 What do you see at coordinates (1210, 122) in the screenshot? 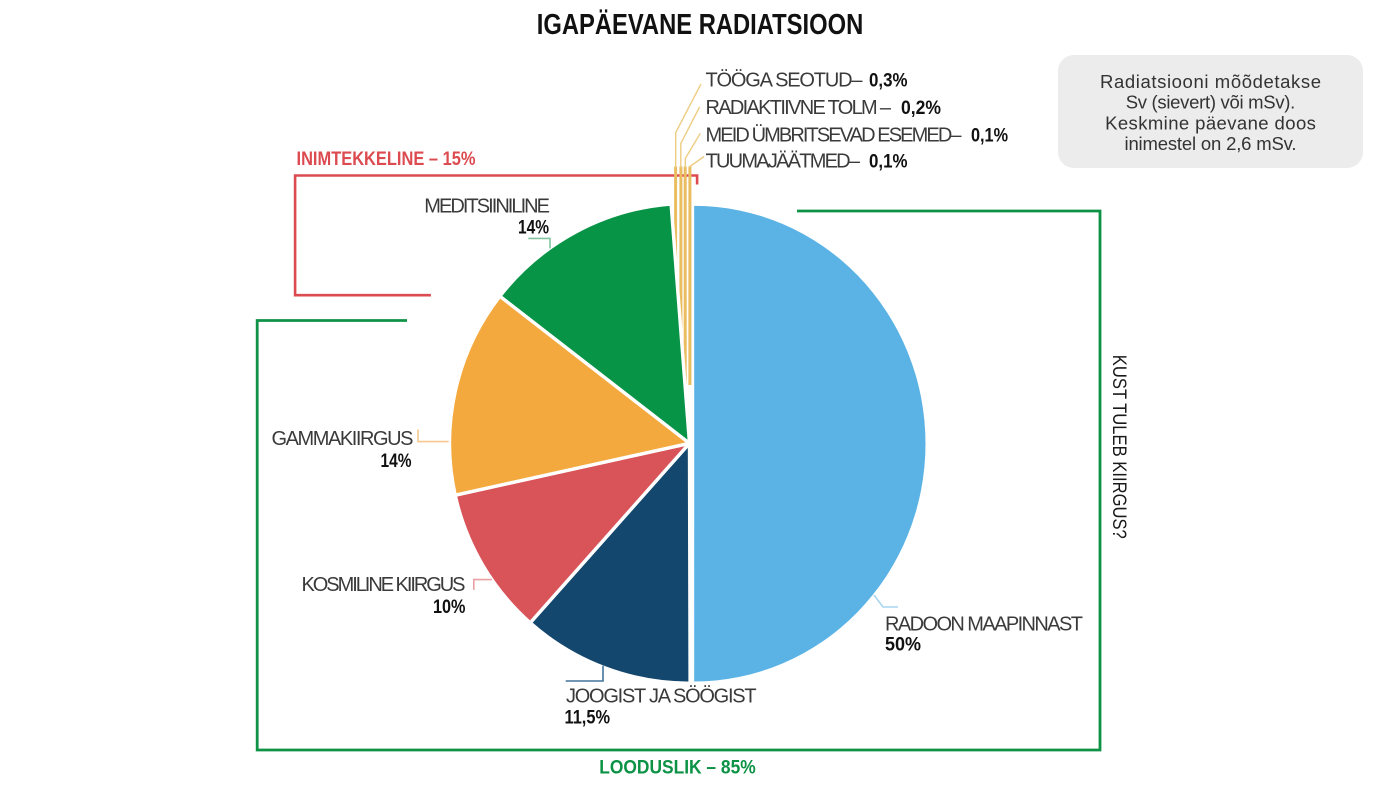
I see `svg-text: Keskmine päevane doos` at bounding box center [1210, 122].